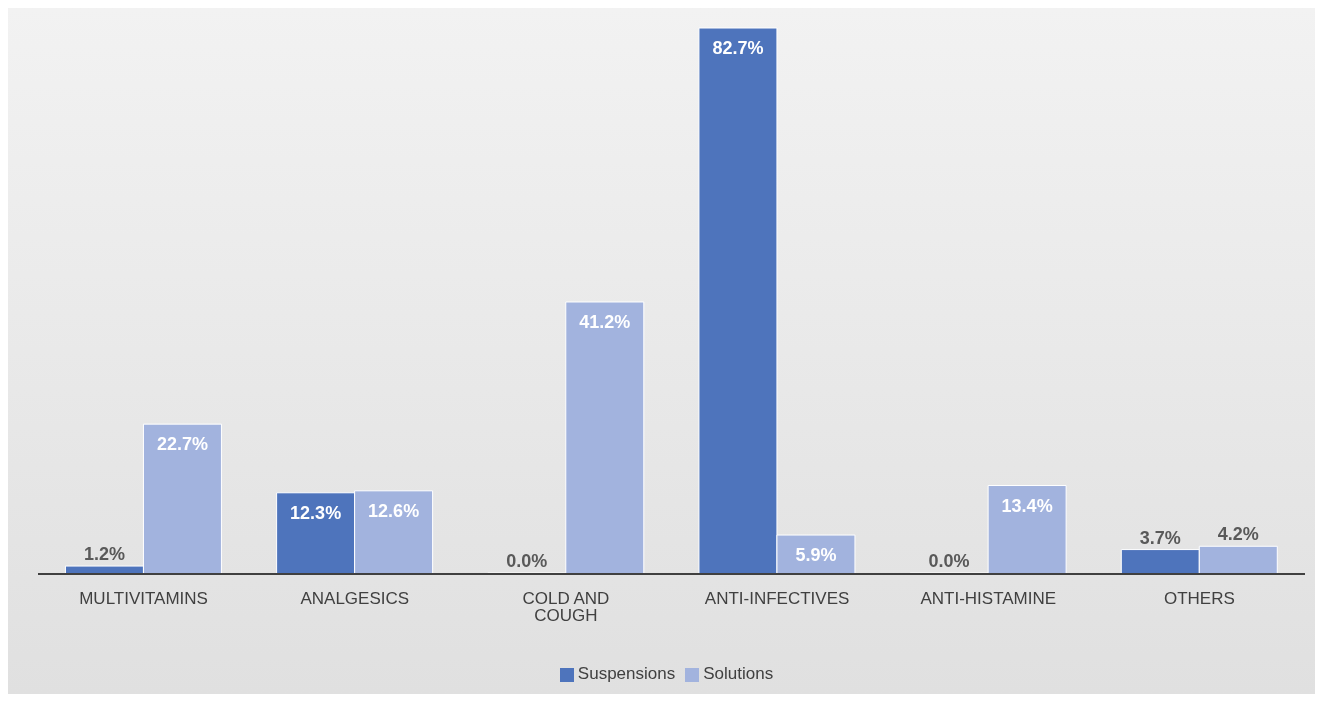 The image size is (1323, 702). What do you see at coordinates (777, 599) in the screenshot?
I see `x-tick-label: ANTI-INFECTIVES` at bounding box center [777, 599].